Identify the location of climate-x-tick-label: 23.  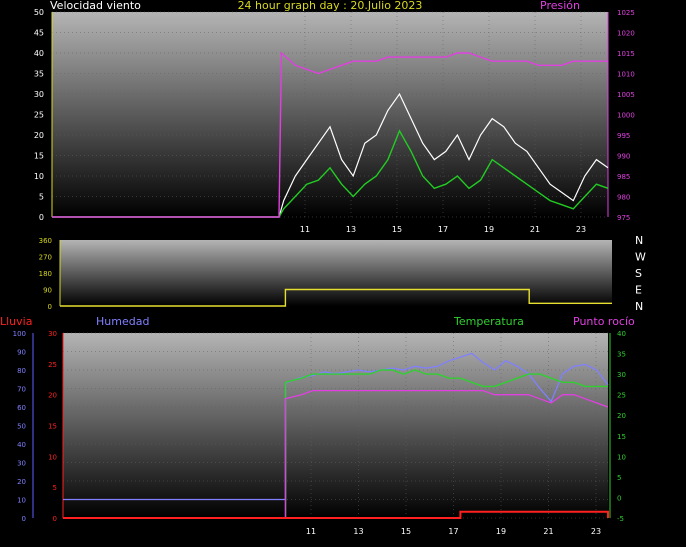
(596, 531).